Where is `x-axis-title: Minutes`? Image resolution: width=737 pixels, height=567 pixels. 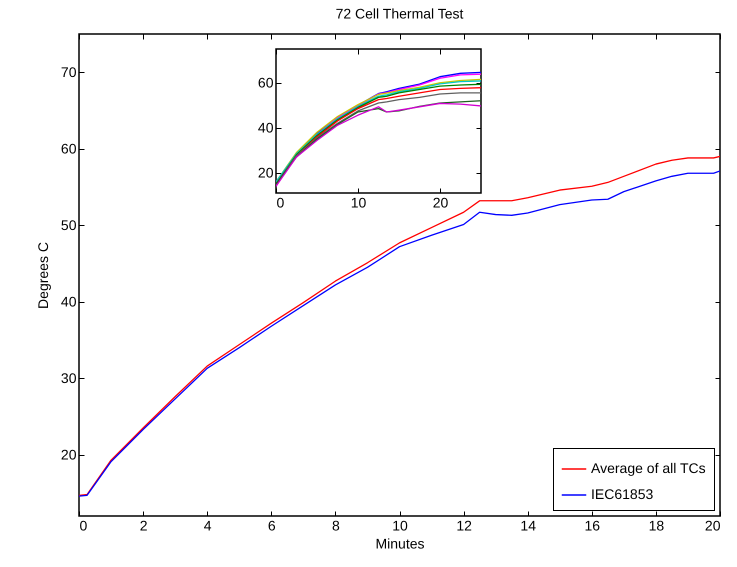 x-axis-title: Minutes is located at coordinates (400, 544).